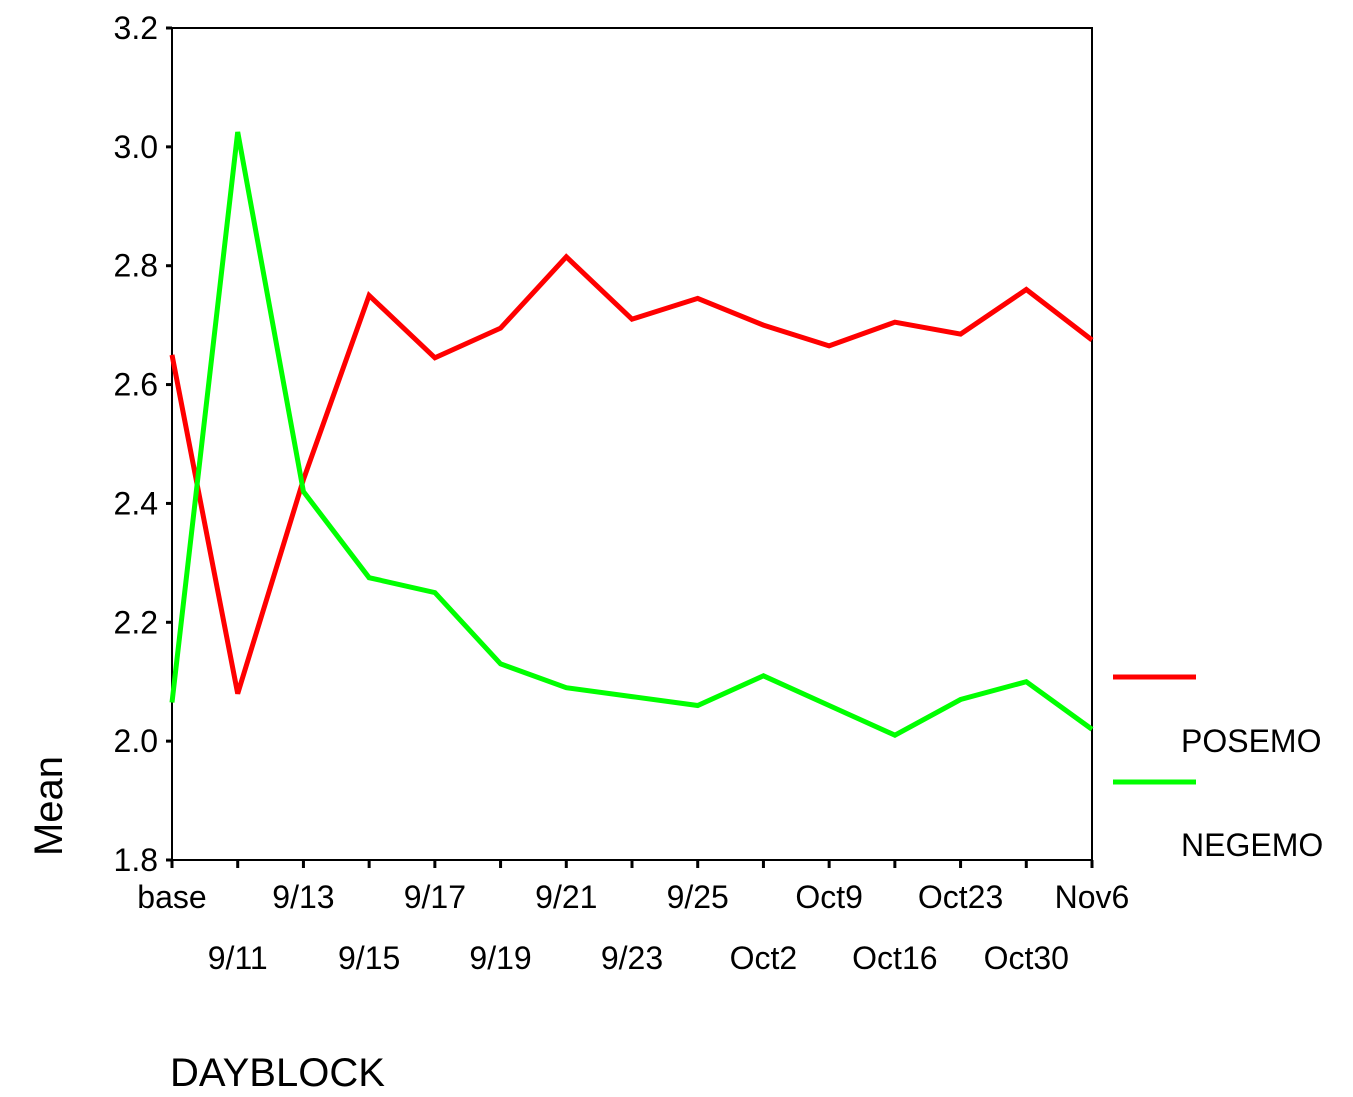 The height and width of the screenshot is (1097, 1353). Describe the element at coordinates (136, 28) in the screenshot. I see `y-tick-label: 3.2` at that location.